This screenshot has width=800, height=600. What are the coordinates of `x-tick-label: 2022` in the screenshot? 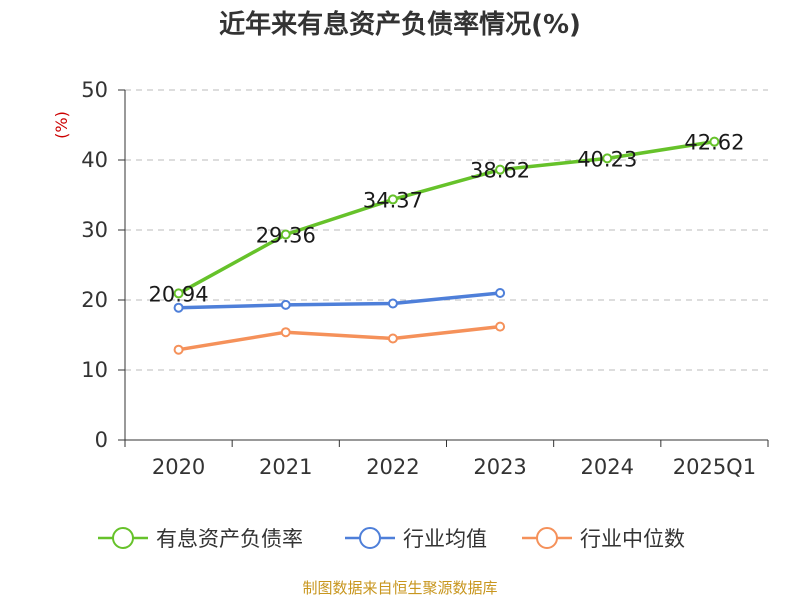 It's located at (392, 467).